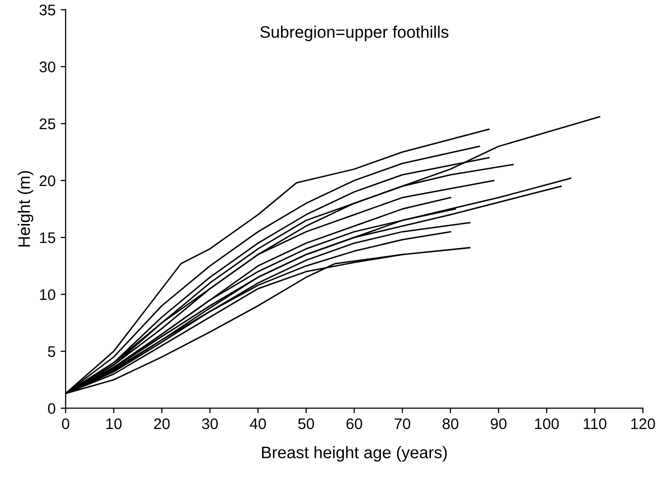 This screenshot has height=486, width=656. What do you see at coordinates (48, 238) in the screenshot?
I see `y-tick-label: 15` at bounding box center [48, 238].